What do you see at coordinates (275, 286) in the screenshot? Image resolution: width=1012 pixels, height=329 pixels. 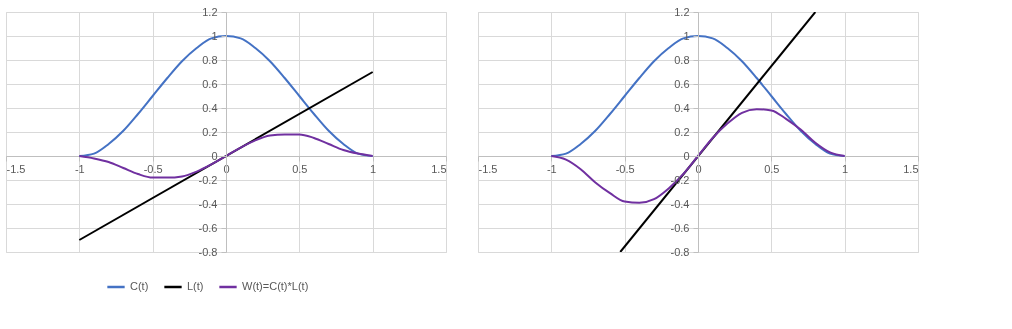 I see `legend-label: W(t)=C(t)*L(t)` at bounding box center [275, 286].